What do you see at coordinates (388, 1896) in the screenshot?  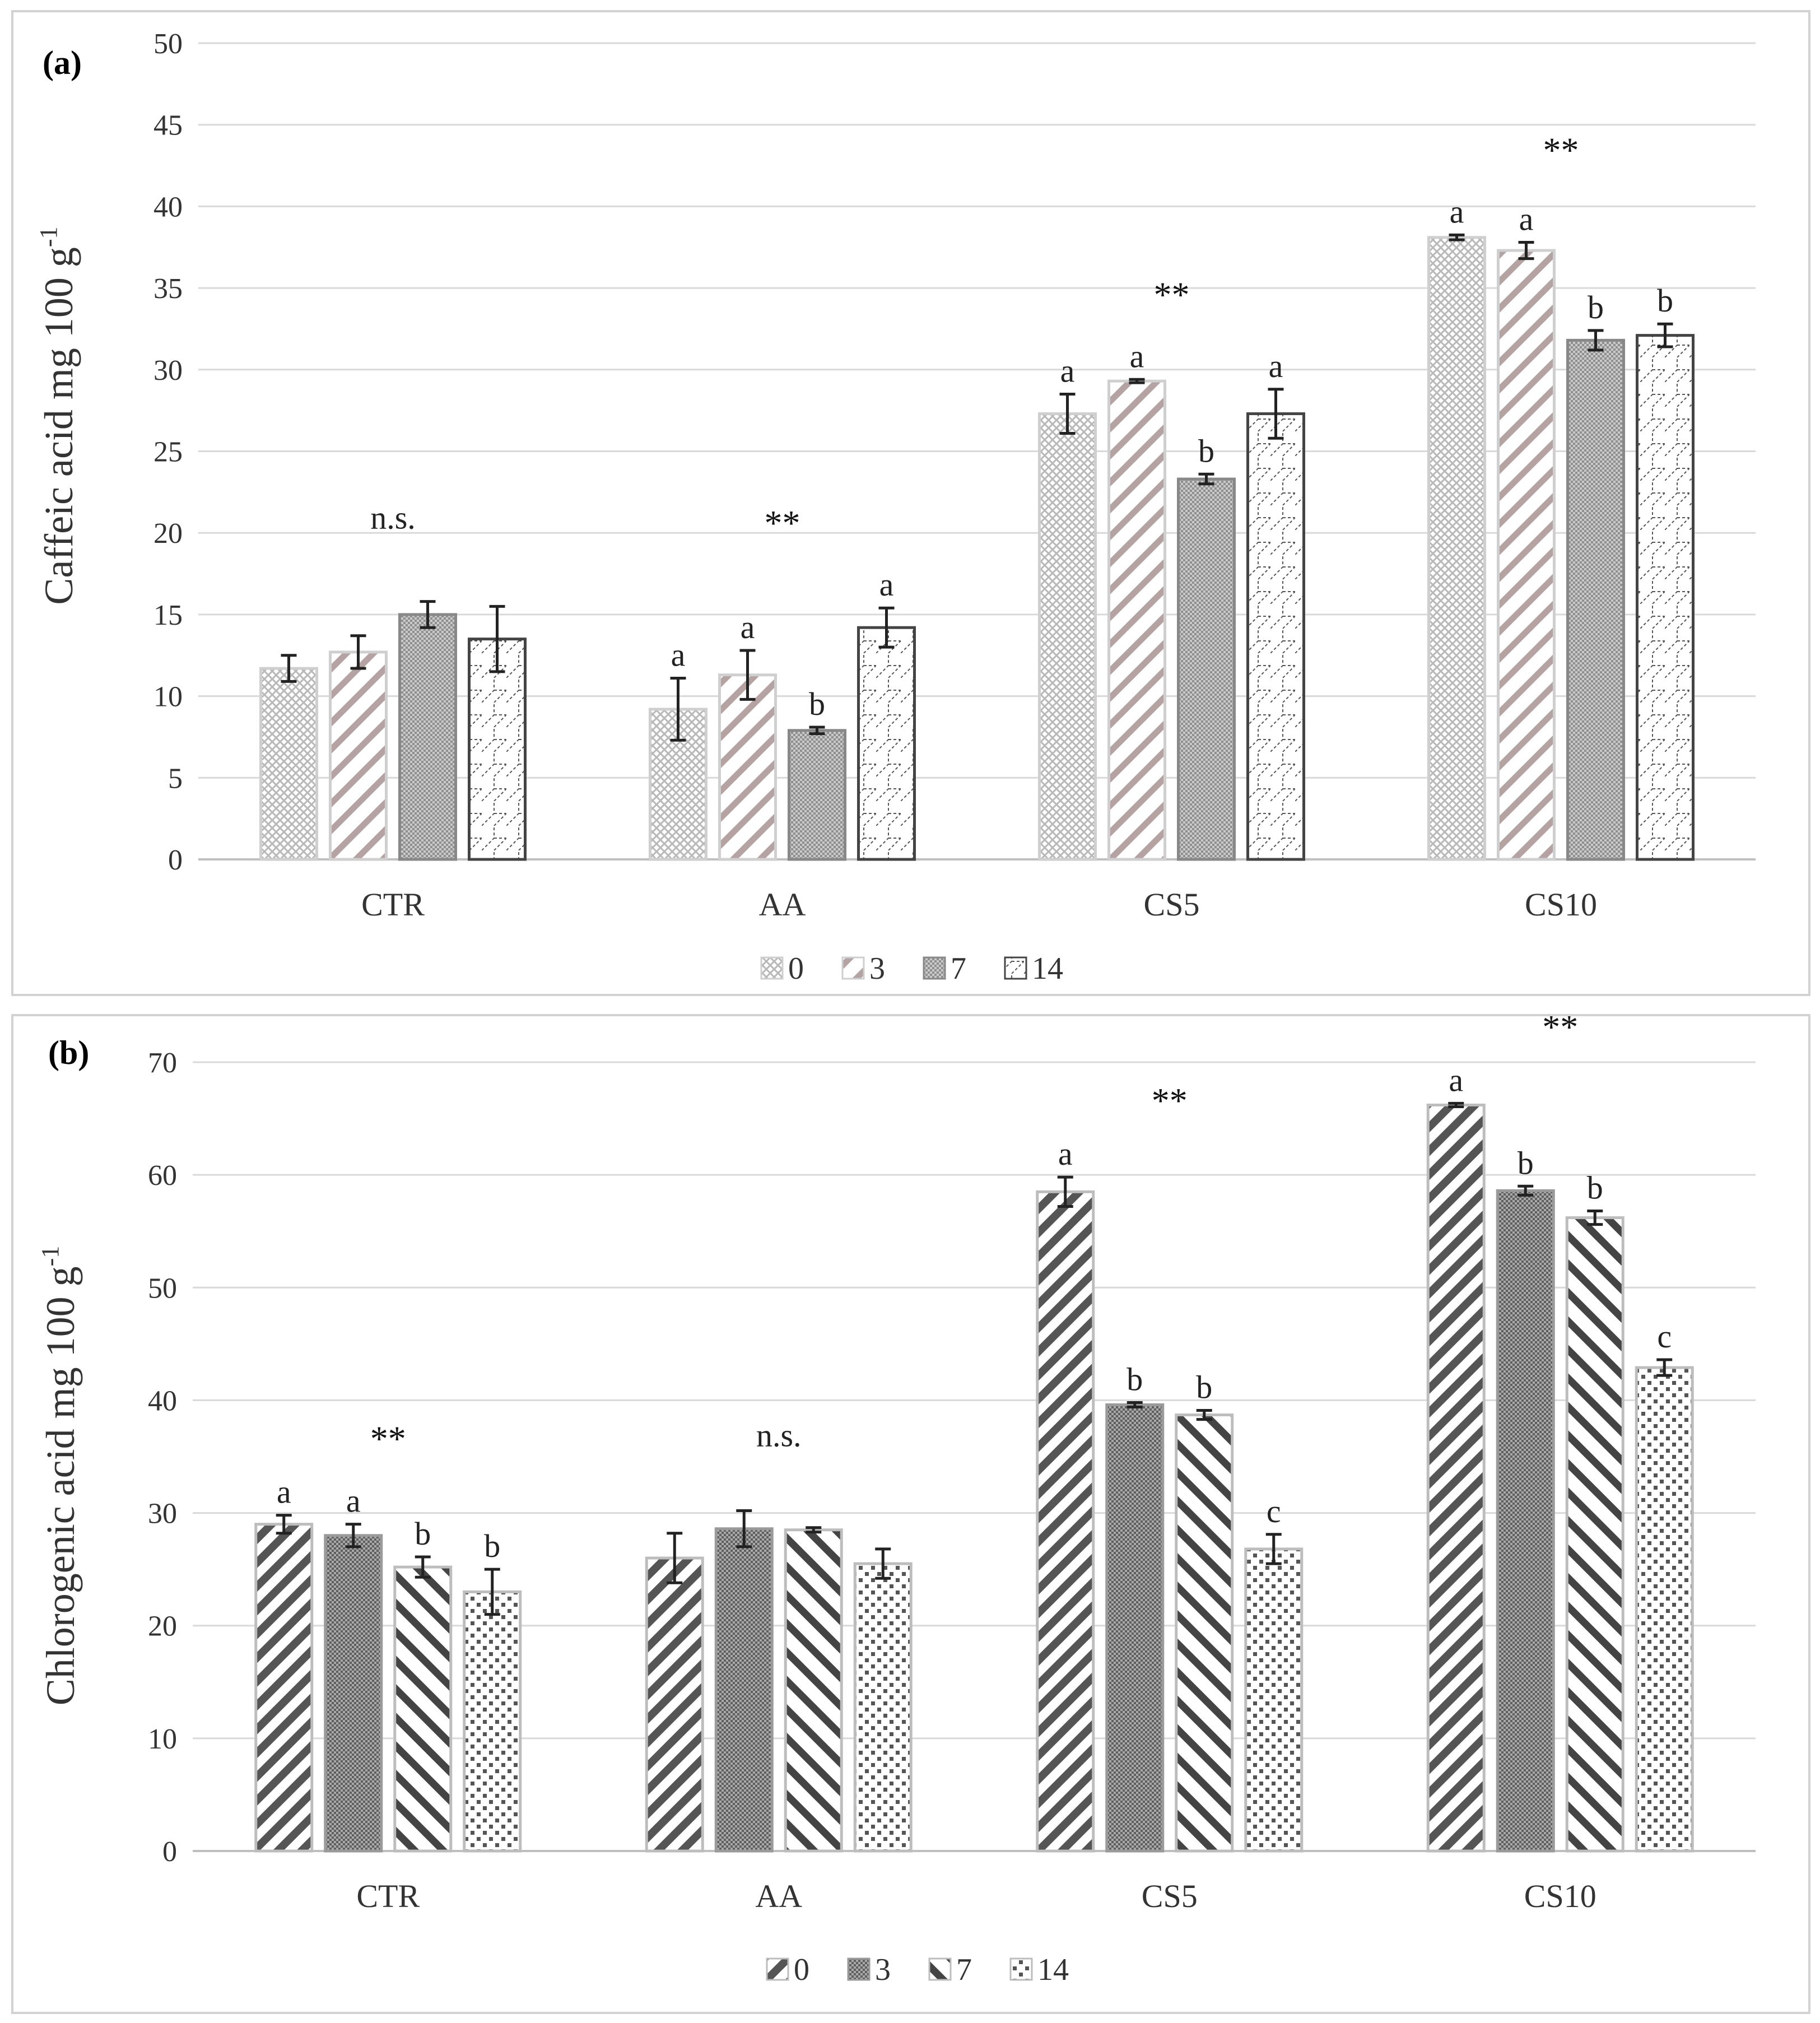 I see `x-tick-label-CTR: CTR` at bounding box center [388, 1896].